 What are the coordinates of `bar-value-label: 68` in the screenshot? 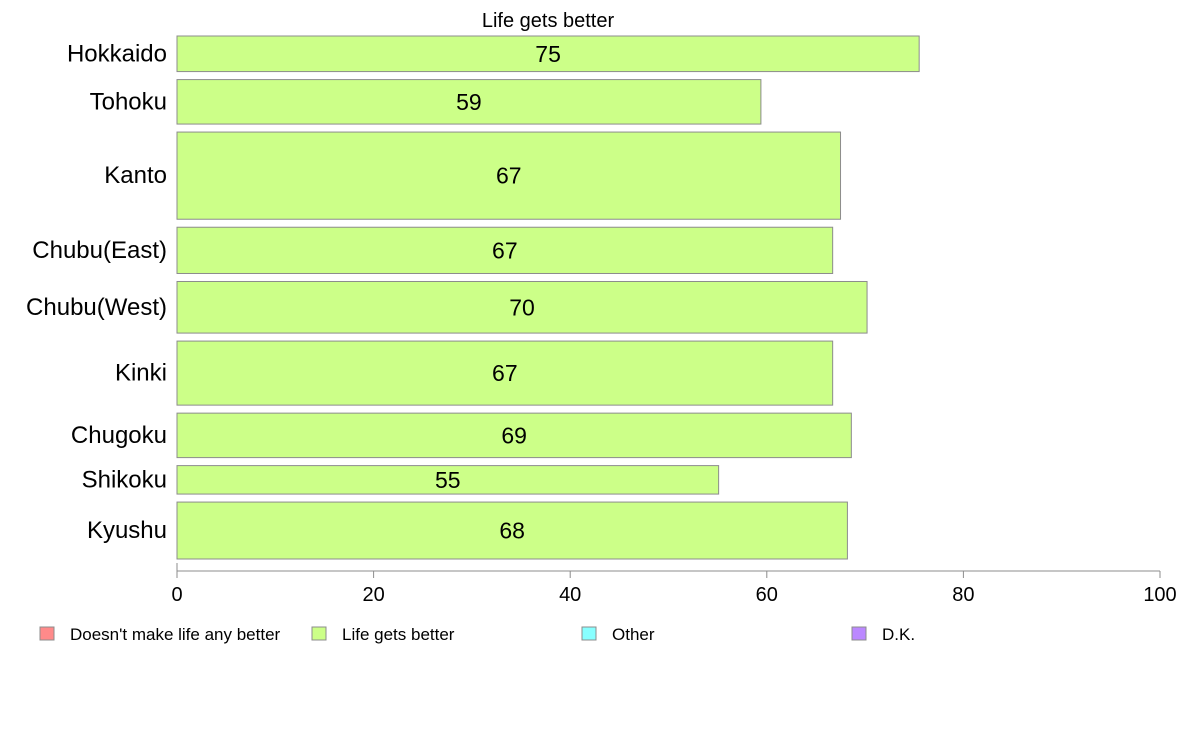 It's located at (512, 531).